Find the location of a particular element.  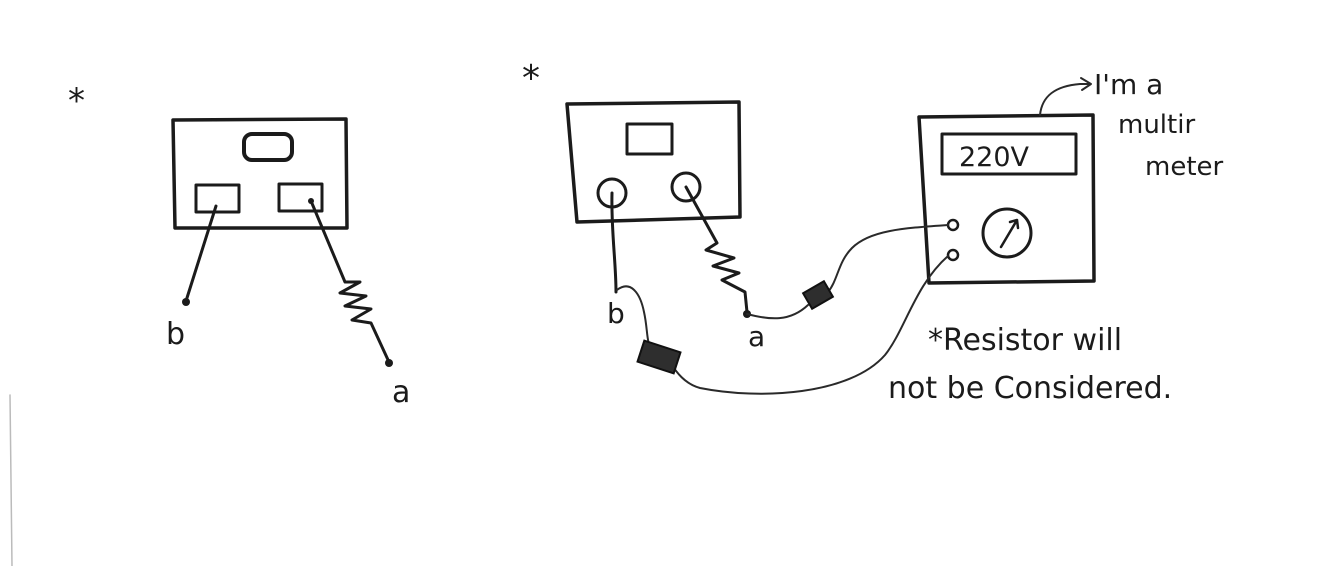

note-line2: not be Considered. is located at coordinates (1030, 388).